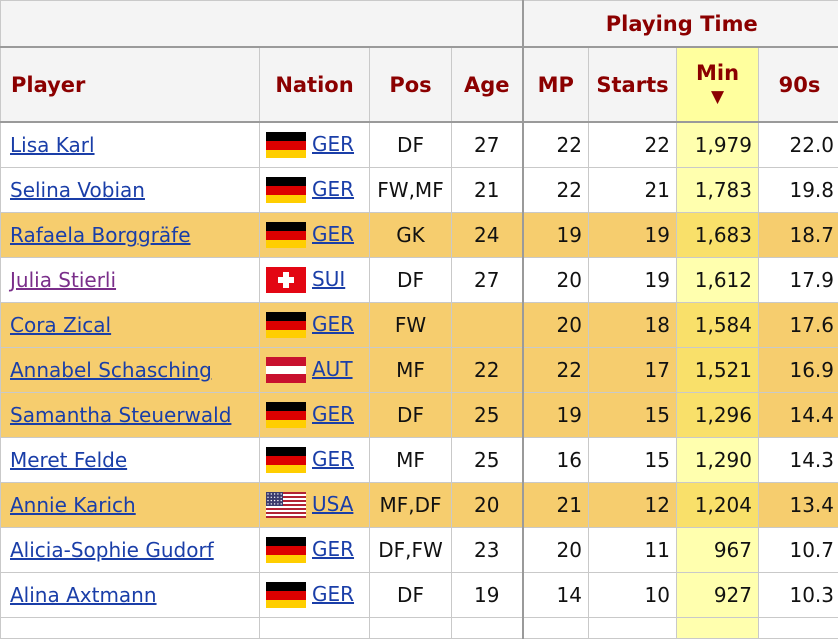 This screenshot has height=639, width=838. I want to click on nation-cell: AUT, so click(315, 370).